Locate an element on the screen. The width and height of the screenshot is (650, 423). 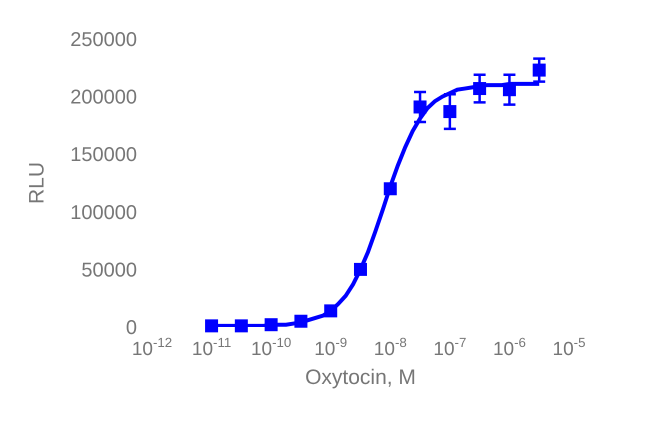
y-tick-label: 200000 is located at coordinates (103, 97).